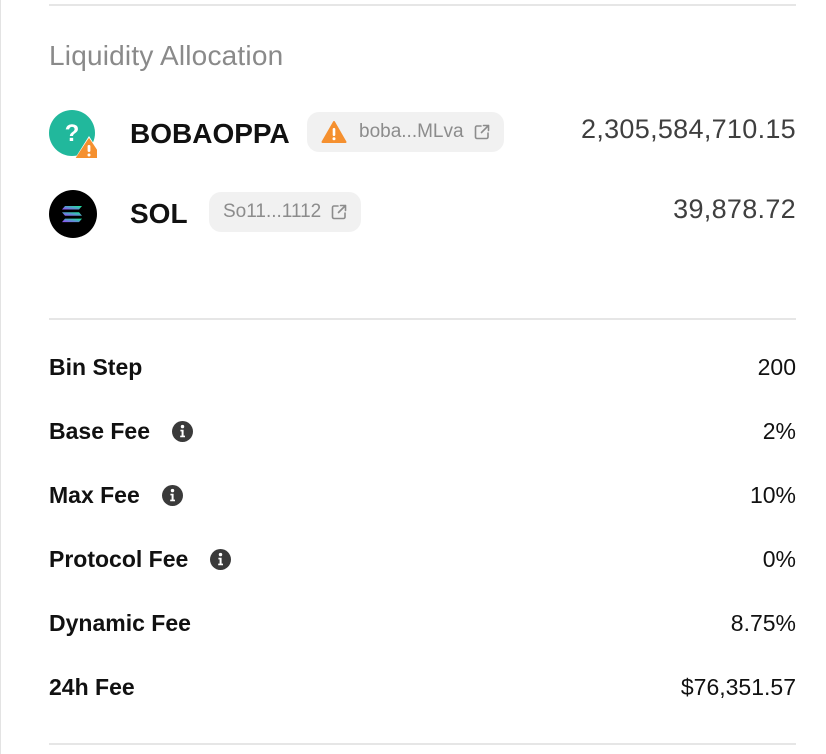  I want to click on fee-label: Dynamic Fee, so click(120, 623).